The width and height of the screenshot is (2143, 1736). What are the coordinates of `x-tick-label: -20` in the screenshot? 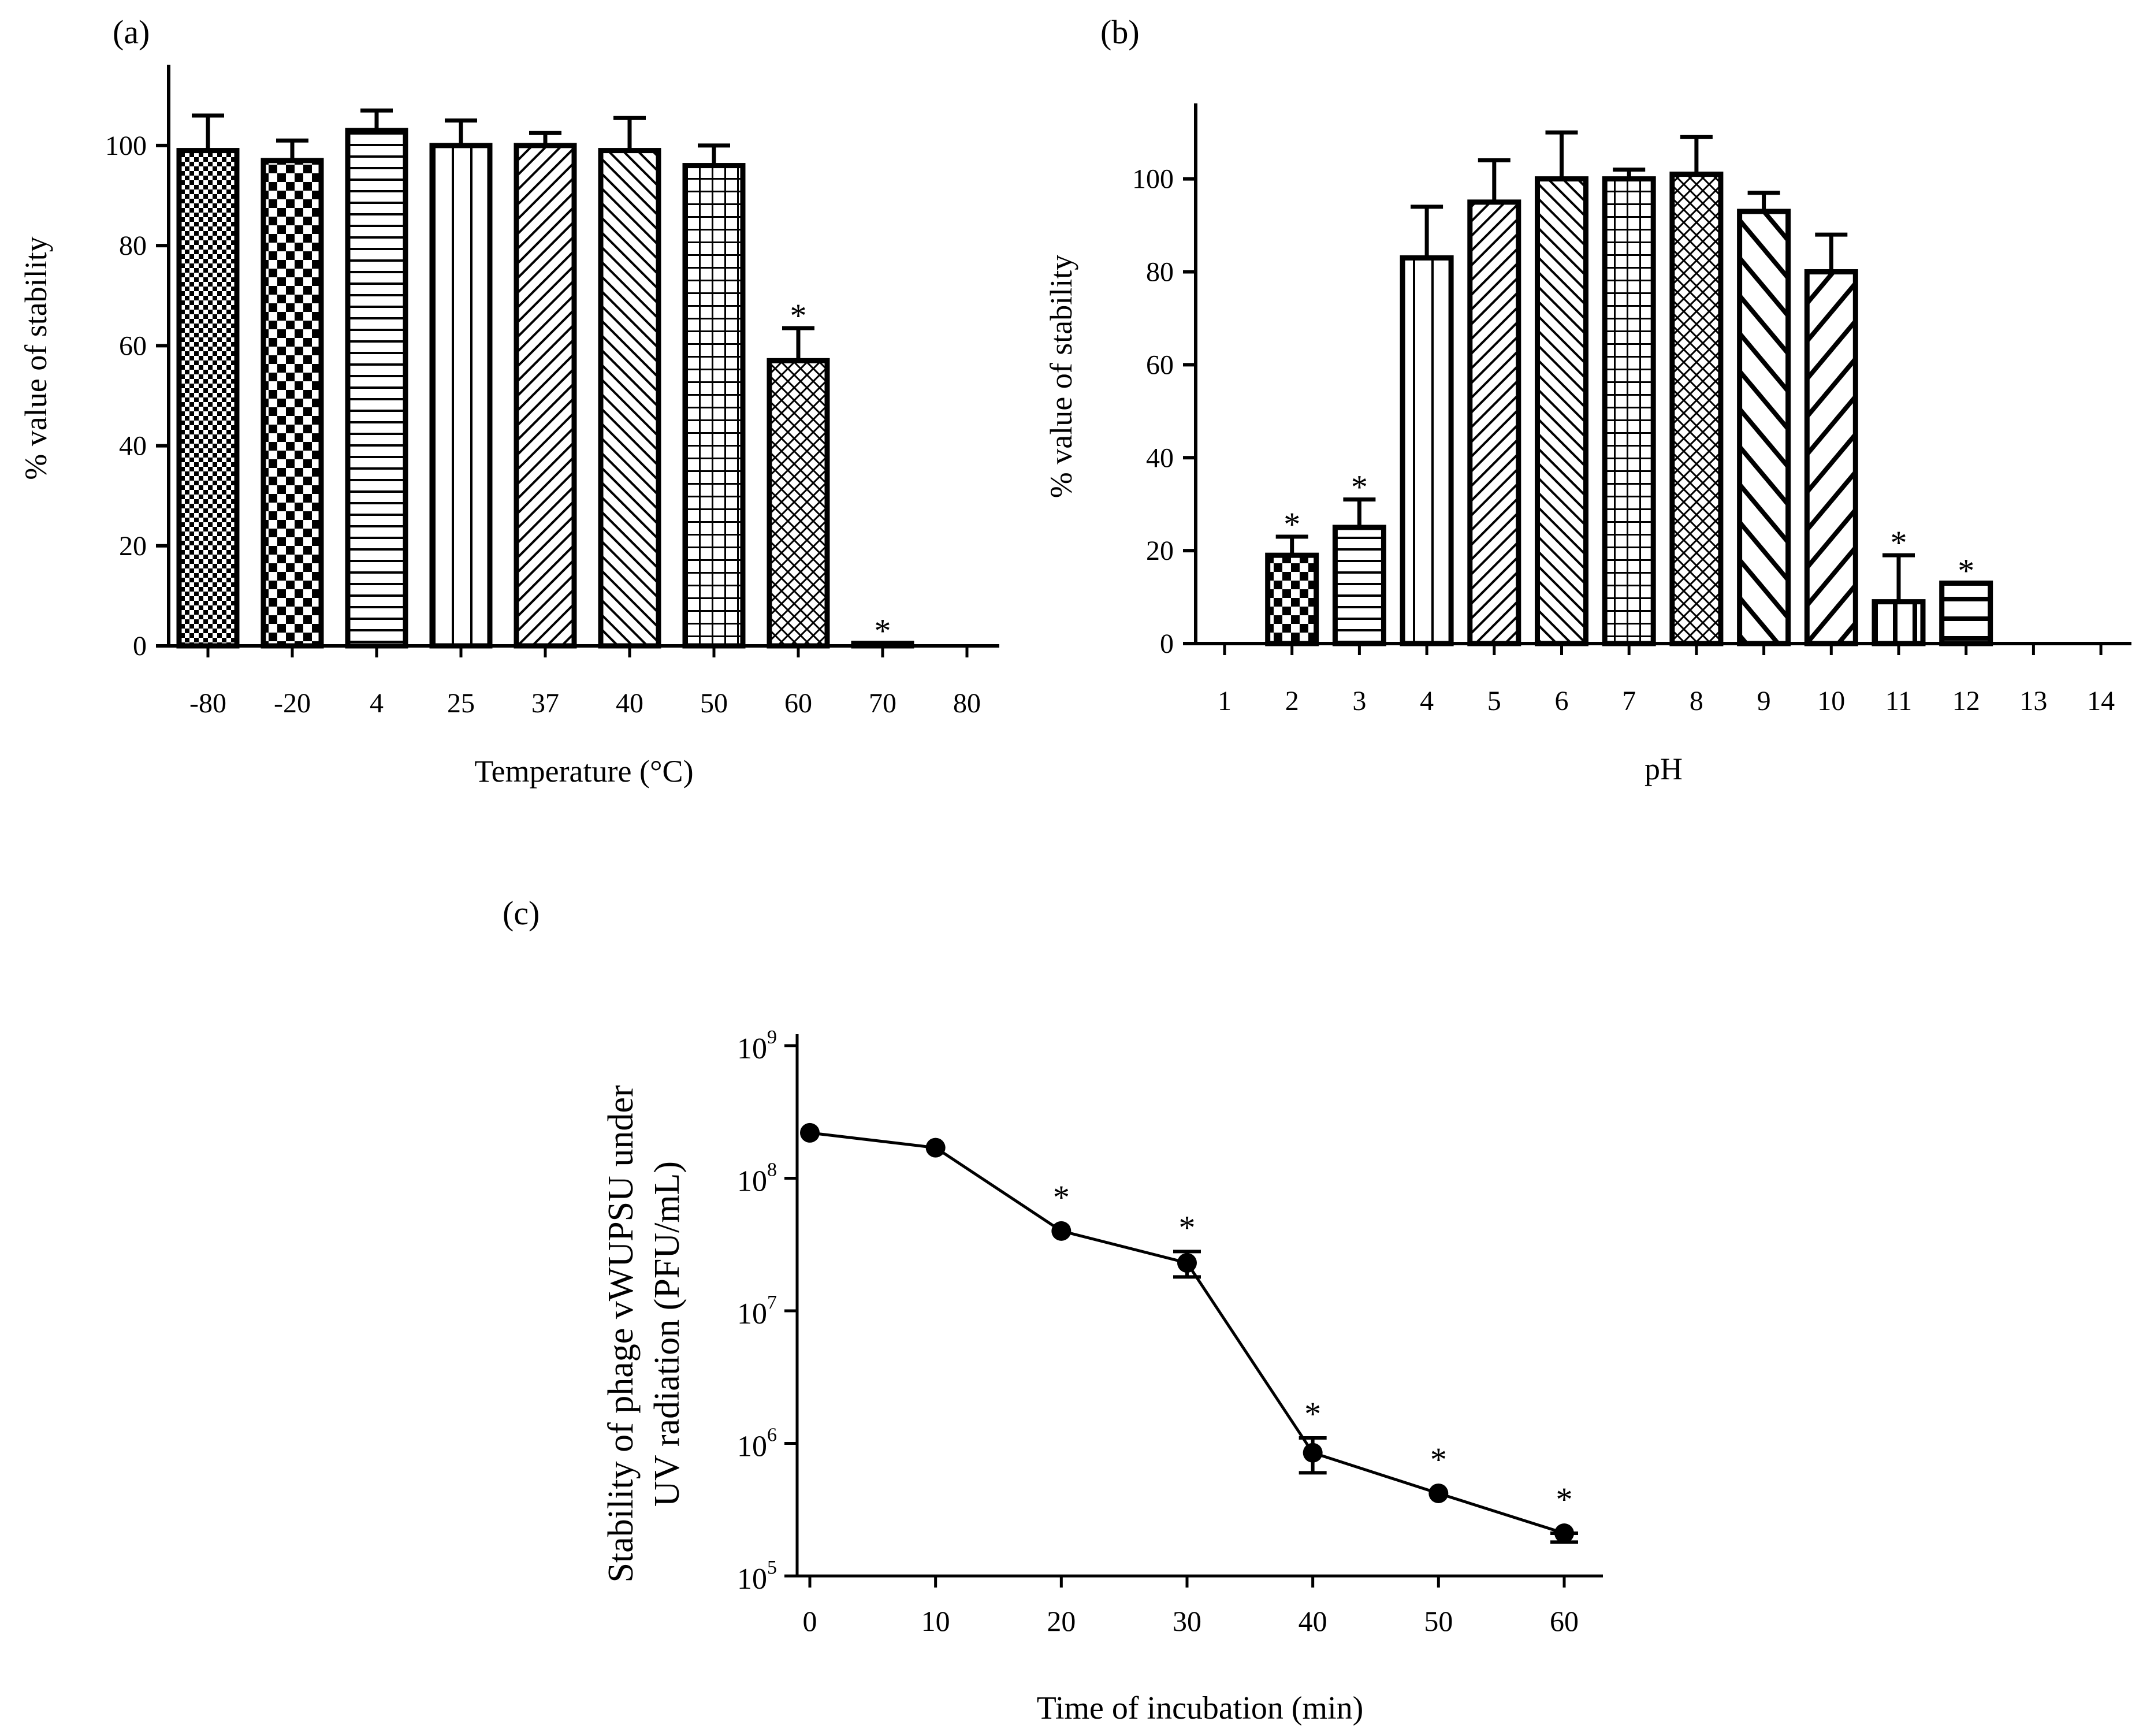 It's located at (292, 703).